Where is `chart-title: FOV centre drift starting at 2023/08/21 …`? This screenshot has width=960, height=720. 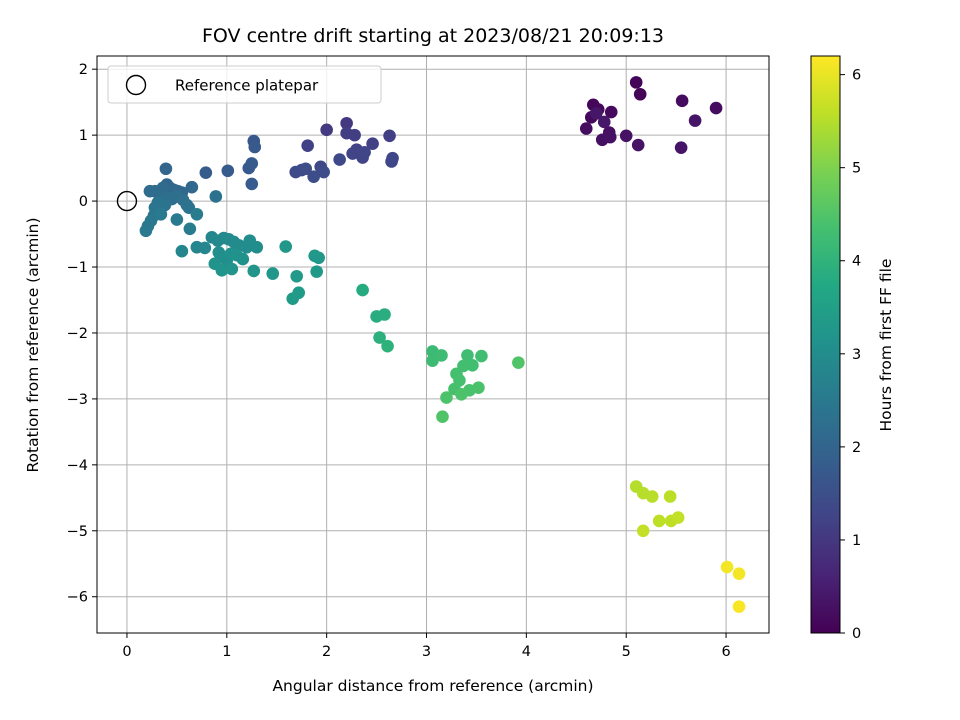 chart-title: FOV centre drift starting at 2023/08/21 … is located at coordinates (433, 36).